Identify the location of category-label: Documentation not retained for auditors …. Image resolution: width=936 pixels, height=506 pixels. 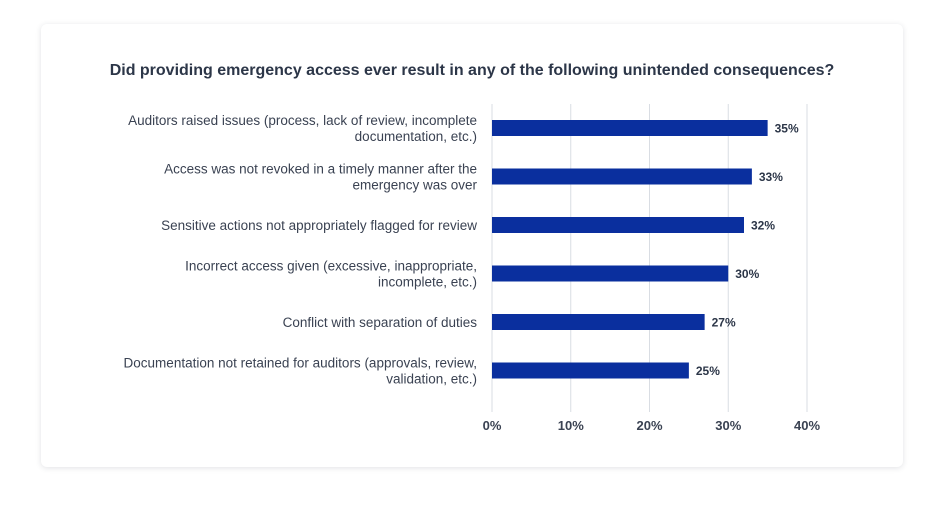
(300, 363).